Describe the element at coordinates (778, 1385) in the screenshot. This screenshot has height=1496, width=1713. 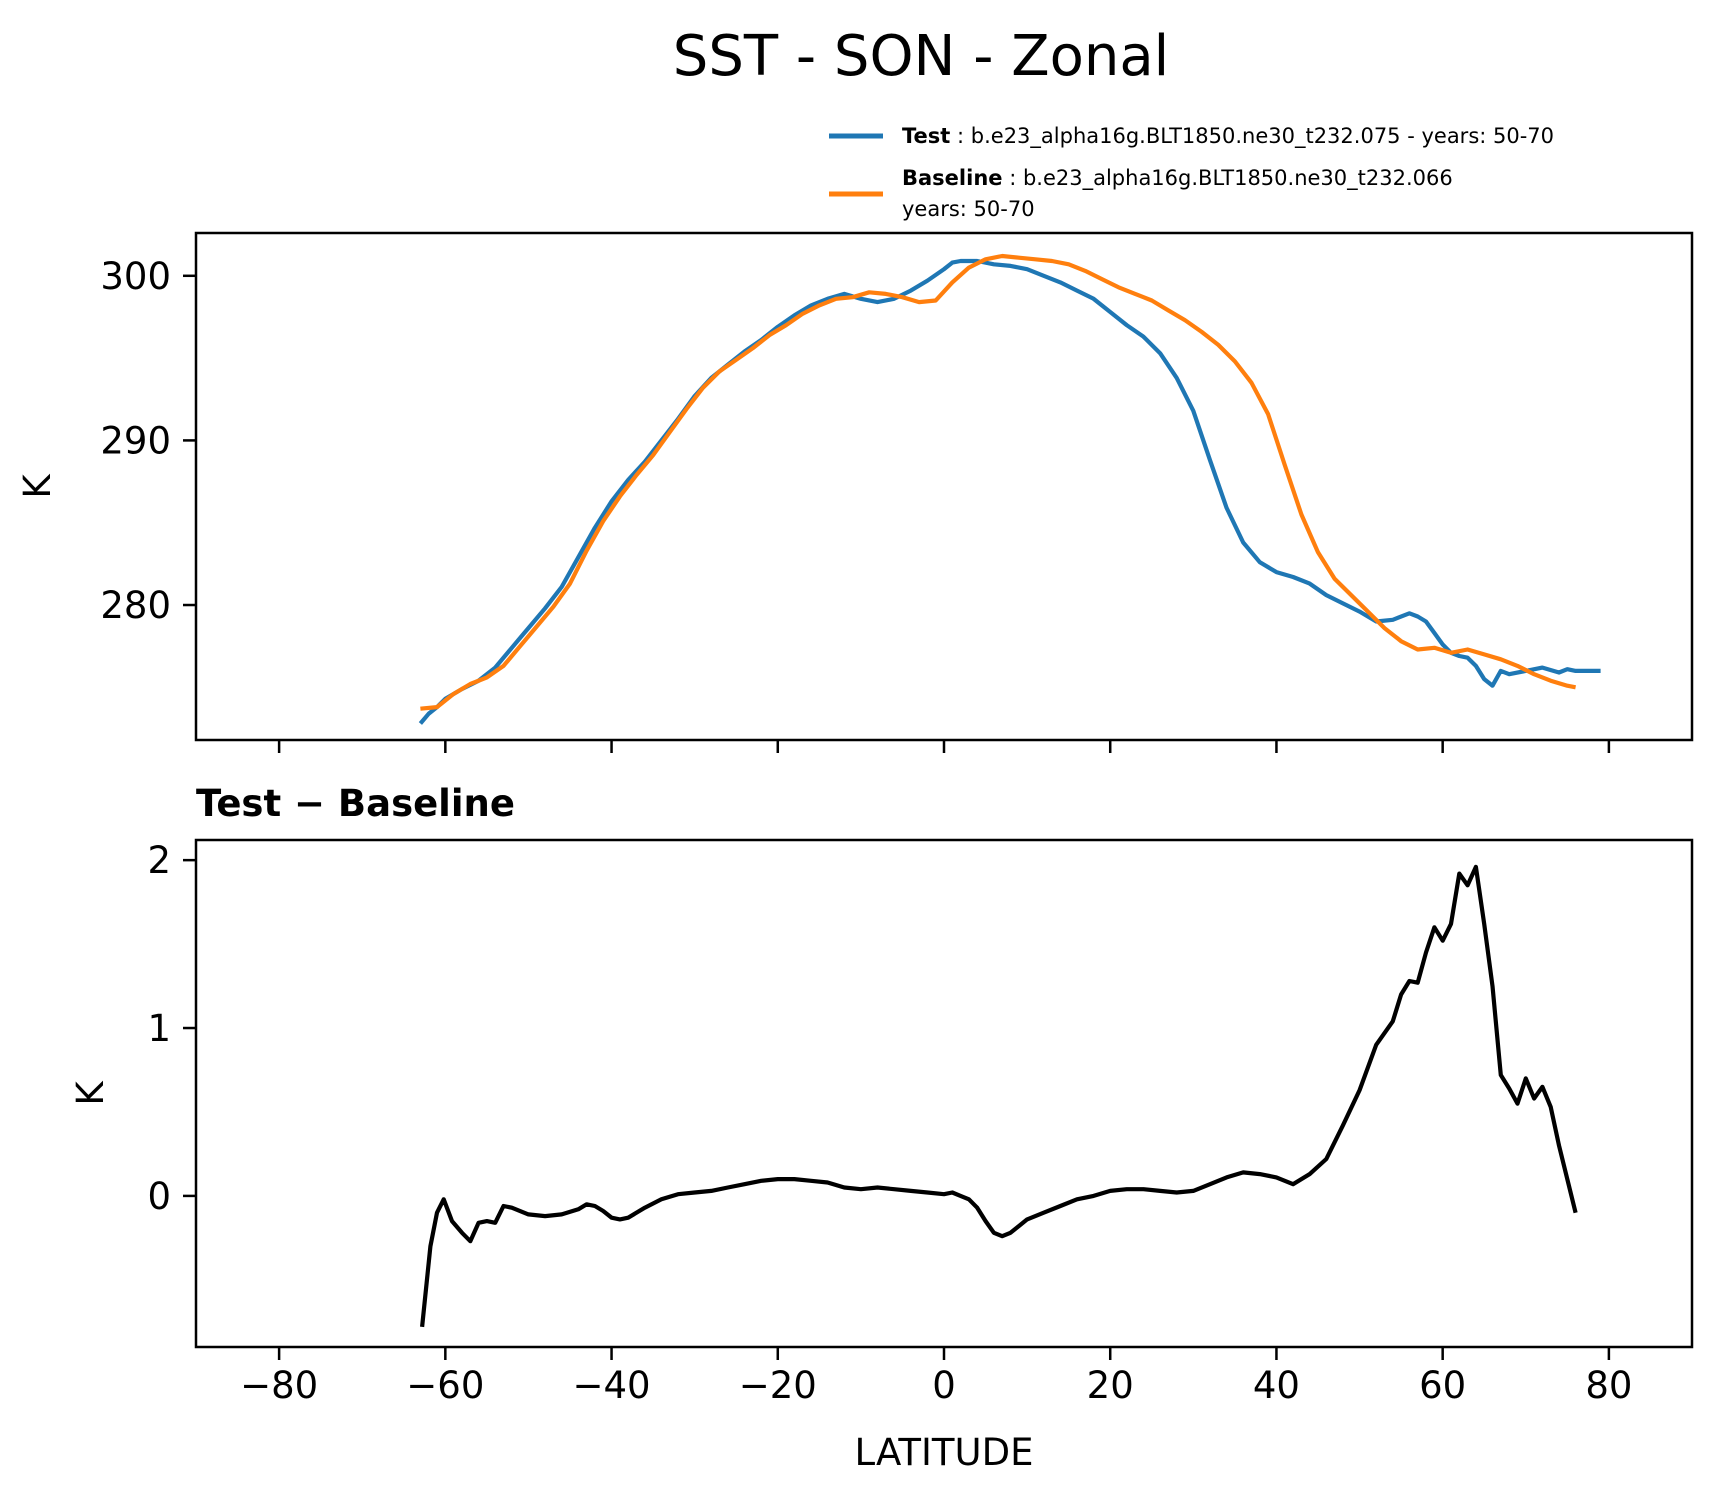
I see `x-tick-label: −20` at that location.